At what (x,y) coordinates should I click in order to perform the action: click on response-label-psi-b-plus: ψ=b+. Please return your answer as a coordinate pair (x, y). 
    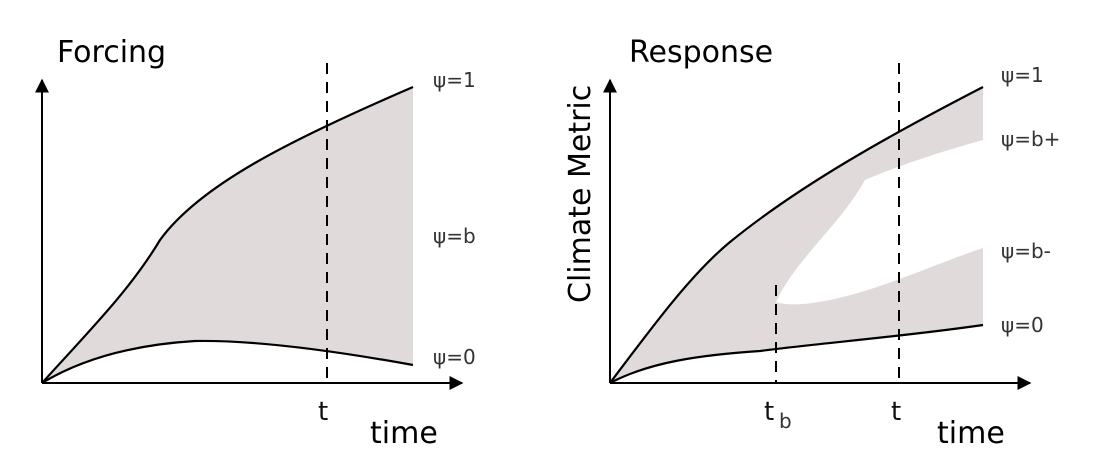
    Looking at the image, I should click on (1030, 139).